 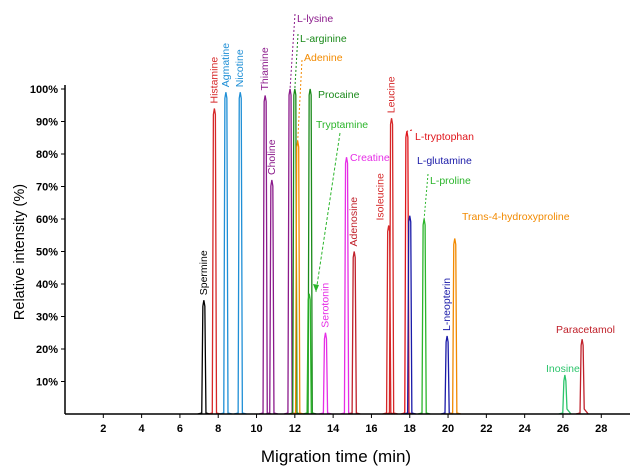 I want to click on x-tick-label: 6, so click(x=180, y=429).